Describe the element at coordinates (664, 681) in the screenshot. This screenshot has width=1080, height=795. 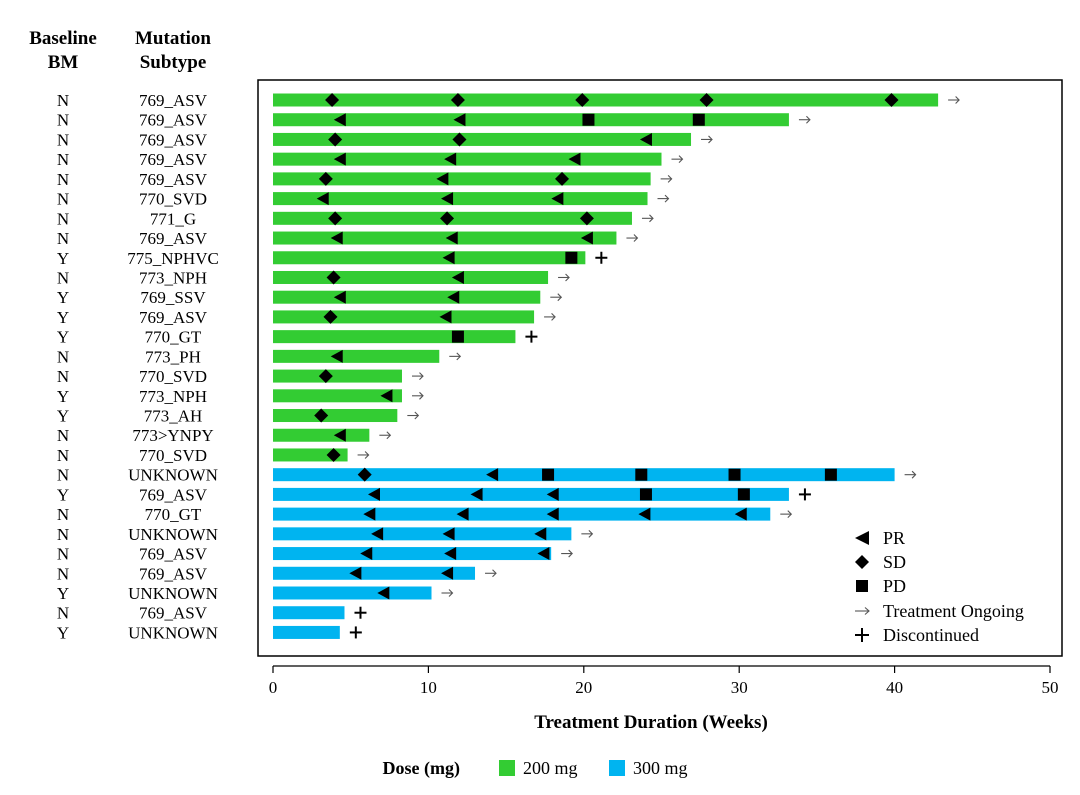
I see `x-axis: 0 10 20 30 40 50` at that location.